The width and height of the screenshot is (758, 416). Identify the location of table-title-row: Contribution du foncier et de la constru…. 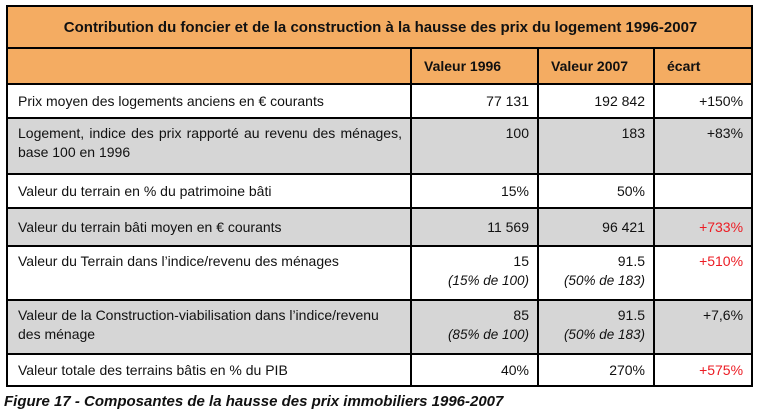
(379, 27).